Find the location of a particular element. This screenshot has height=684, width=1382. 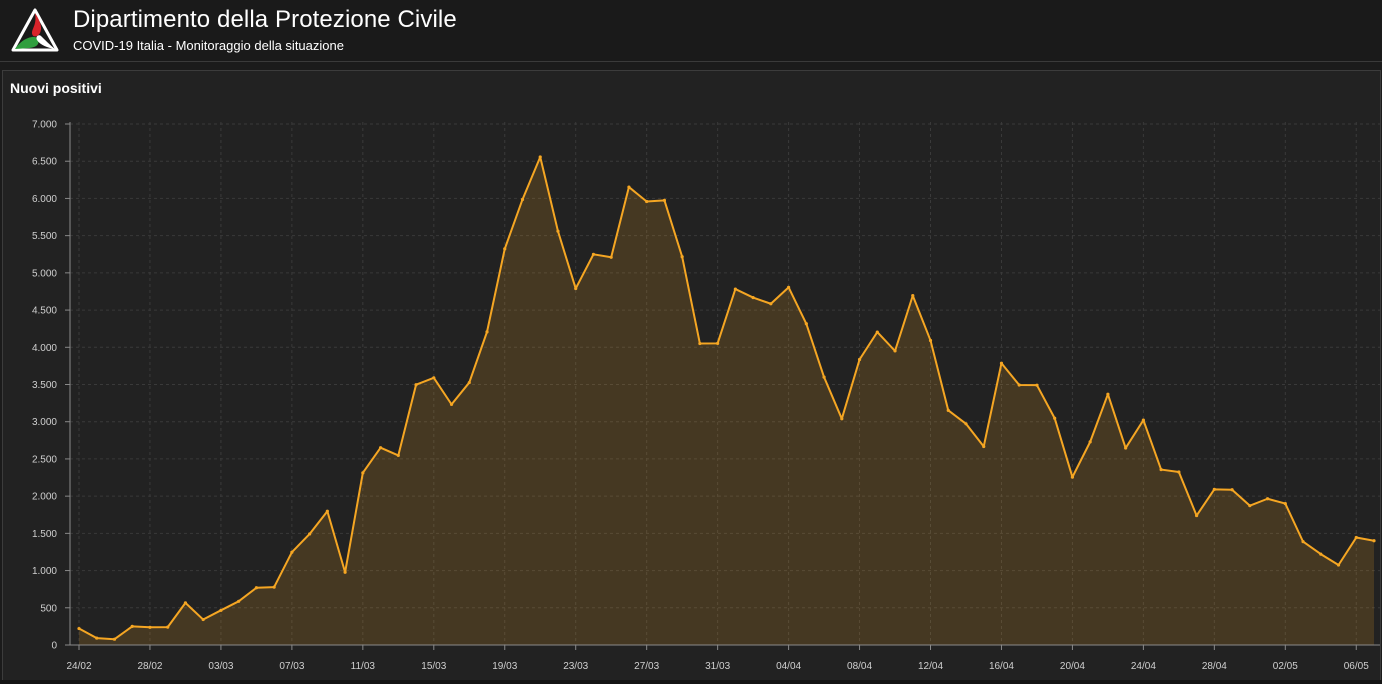

x-tick-label: 24/04 is located at coordinates (1143, 666).